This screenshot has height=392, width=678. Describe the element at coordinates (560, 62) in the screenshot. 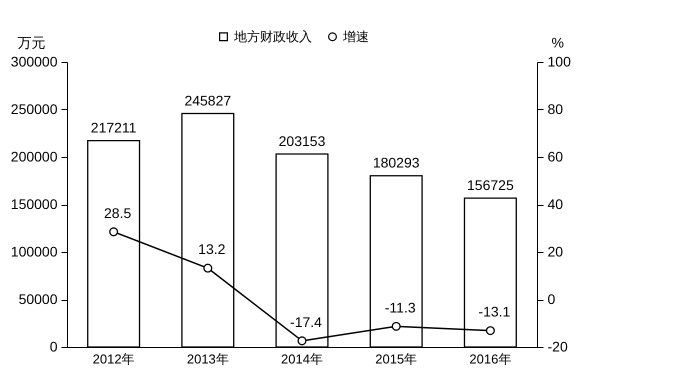

I see `y2-tick-label: 100` at that location.